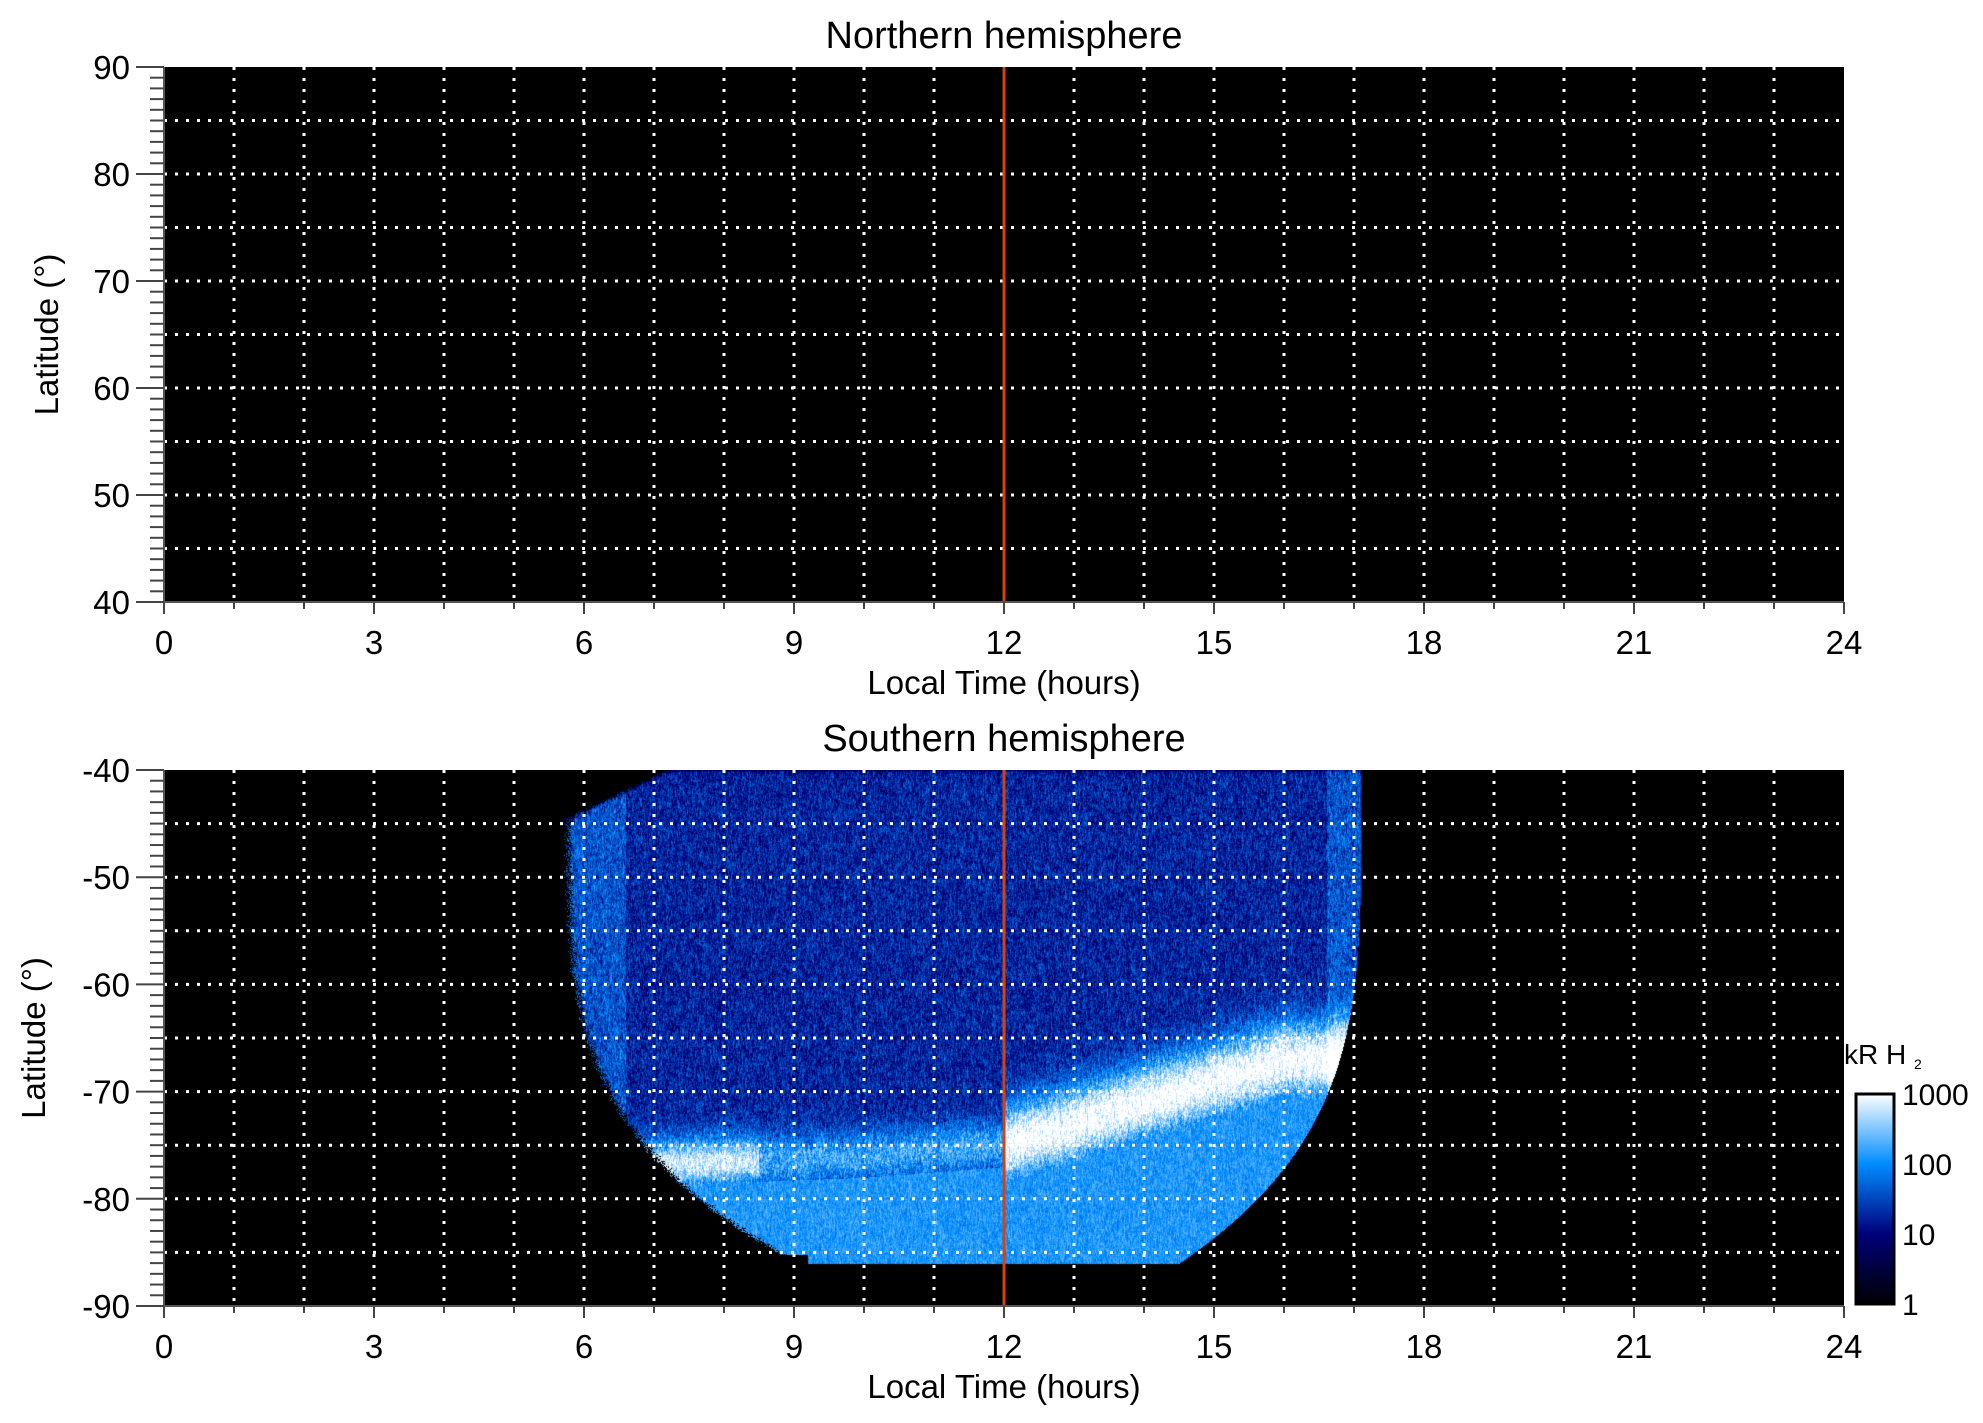 This screenshot has height=1423, width=1983. I want to click on y-tick-label: 40, so click(111, 602).